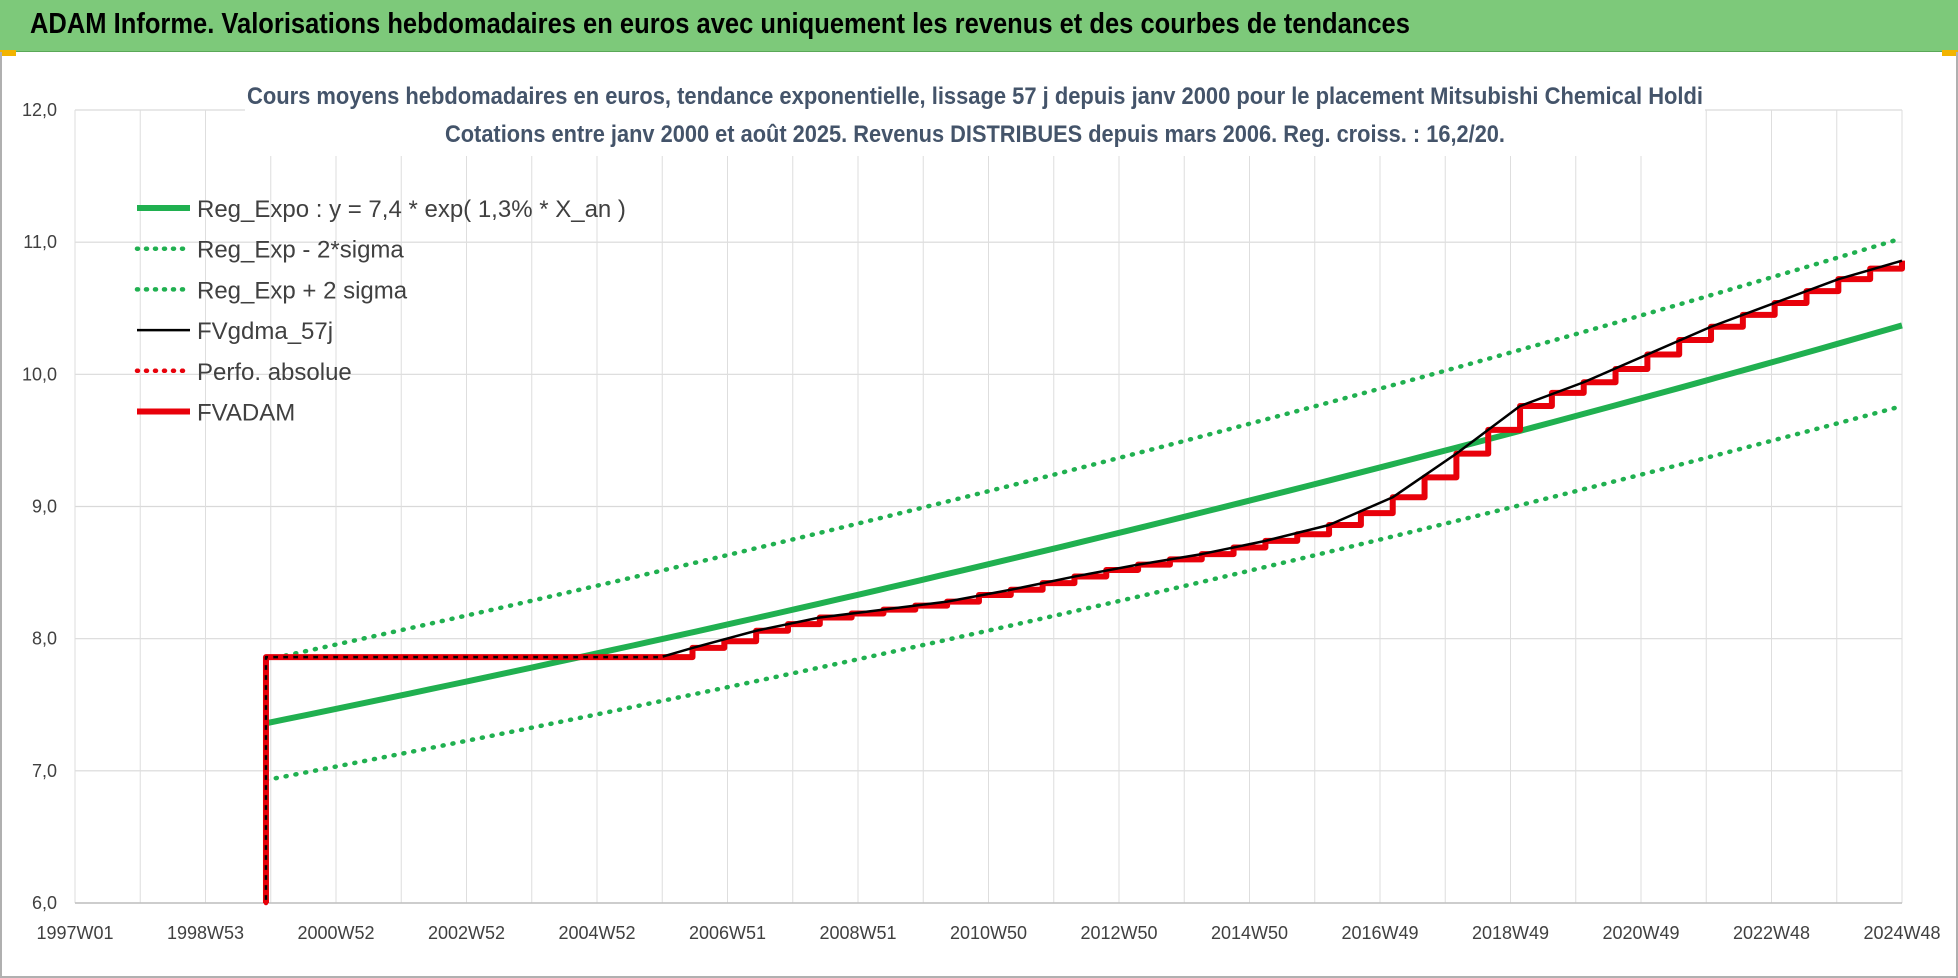  What do you see at coordinates (466, 933) in the screenshot?
I see `x-tick-label: 2002W52` at bounding box center [466, 933].